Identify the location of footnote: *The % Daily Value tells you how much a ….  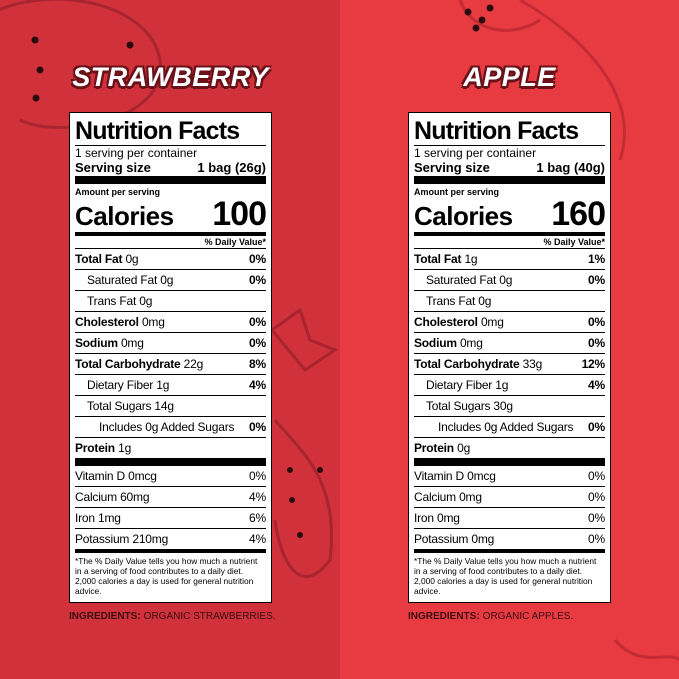
(505, 576).